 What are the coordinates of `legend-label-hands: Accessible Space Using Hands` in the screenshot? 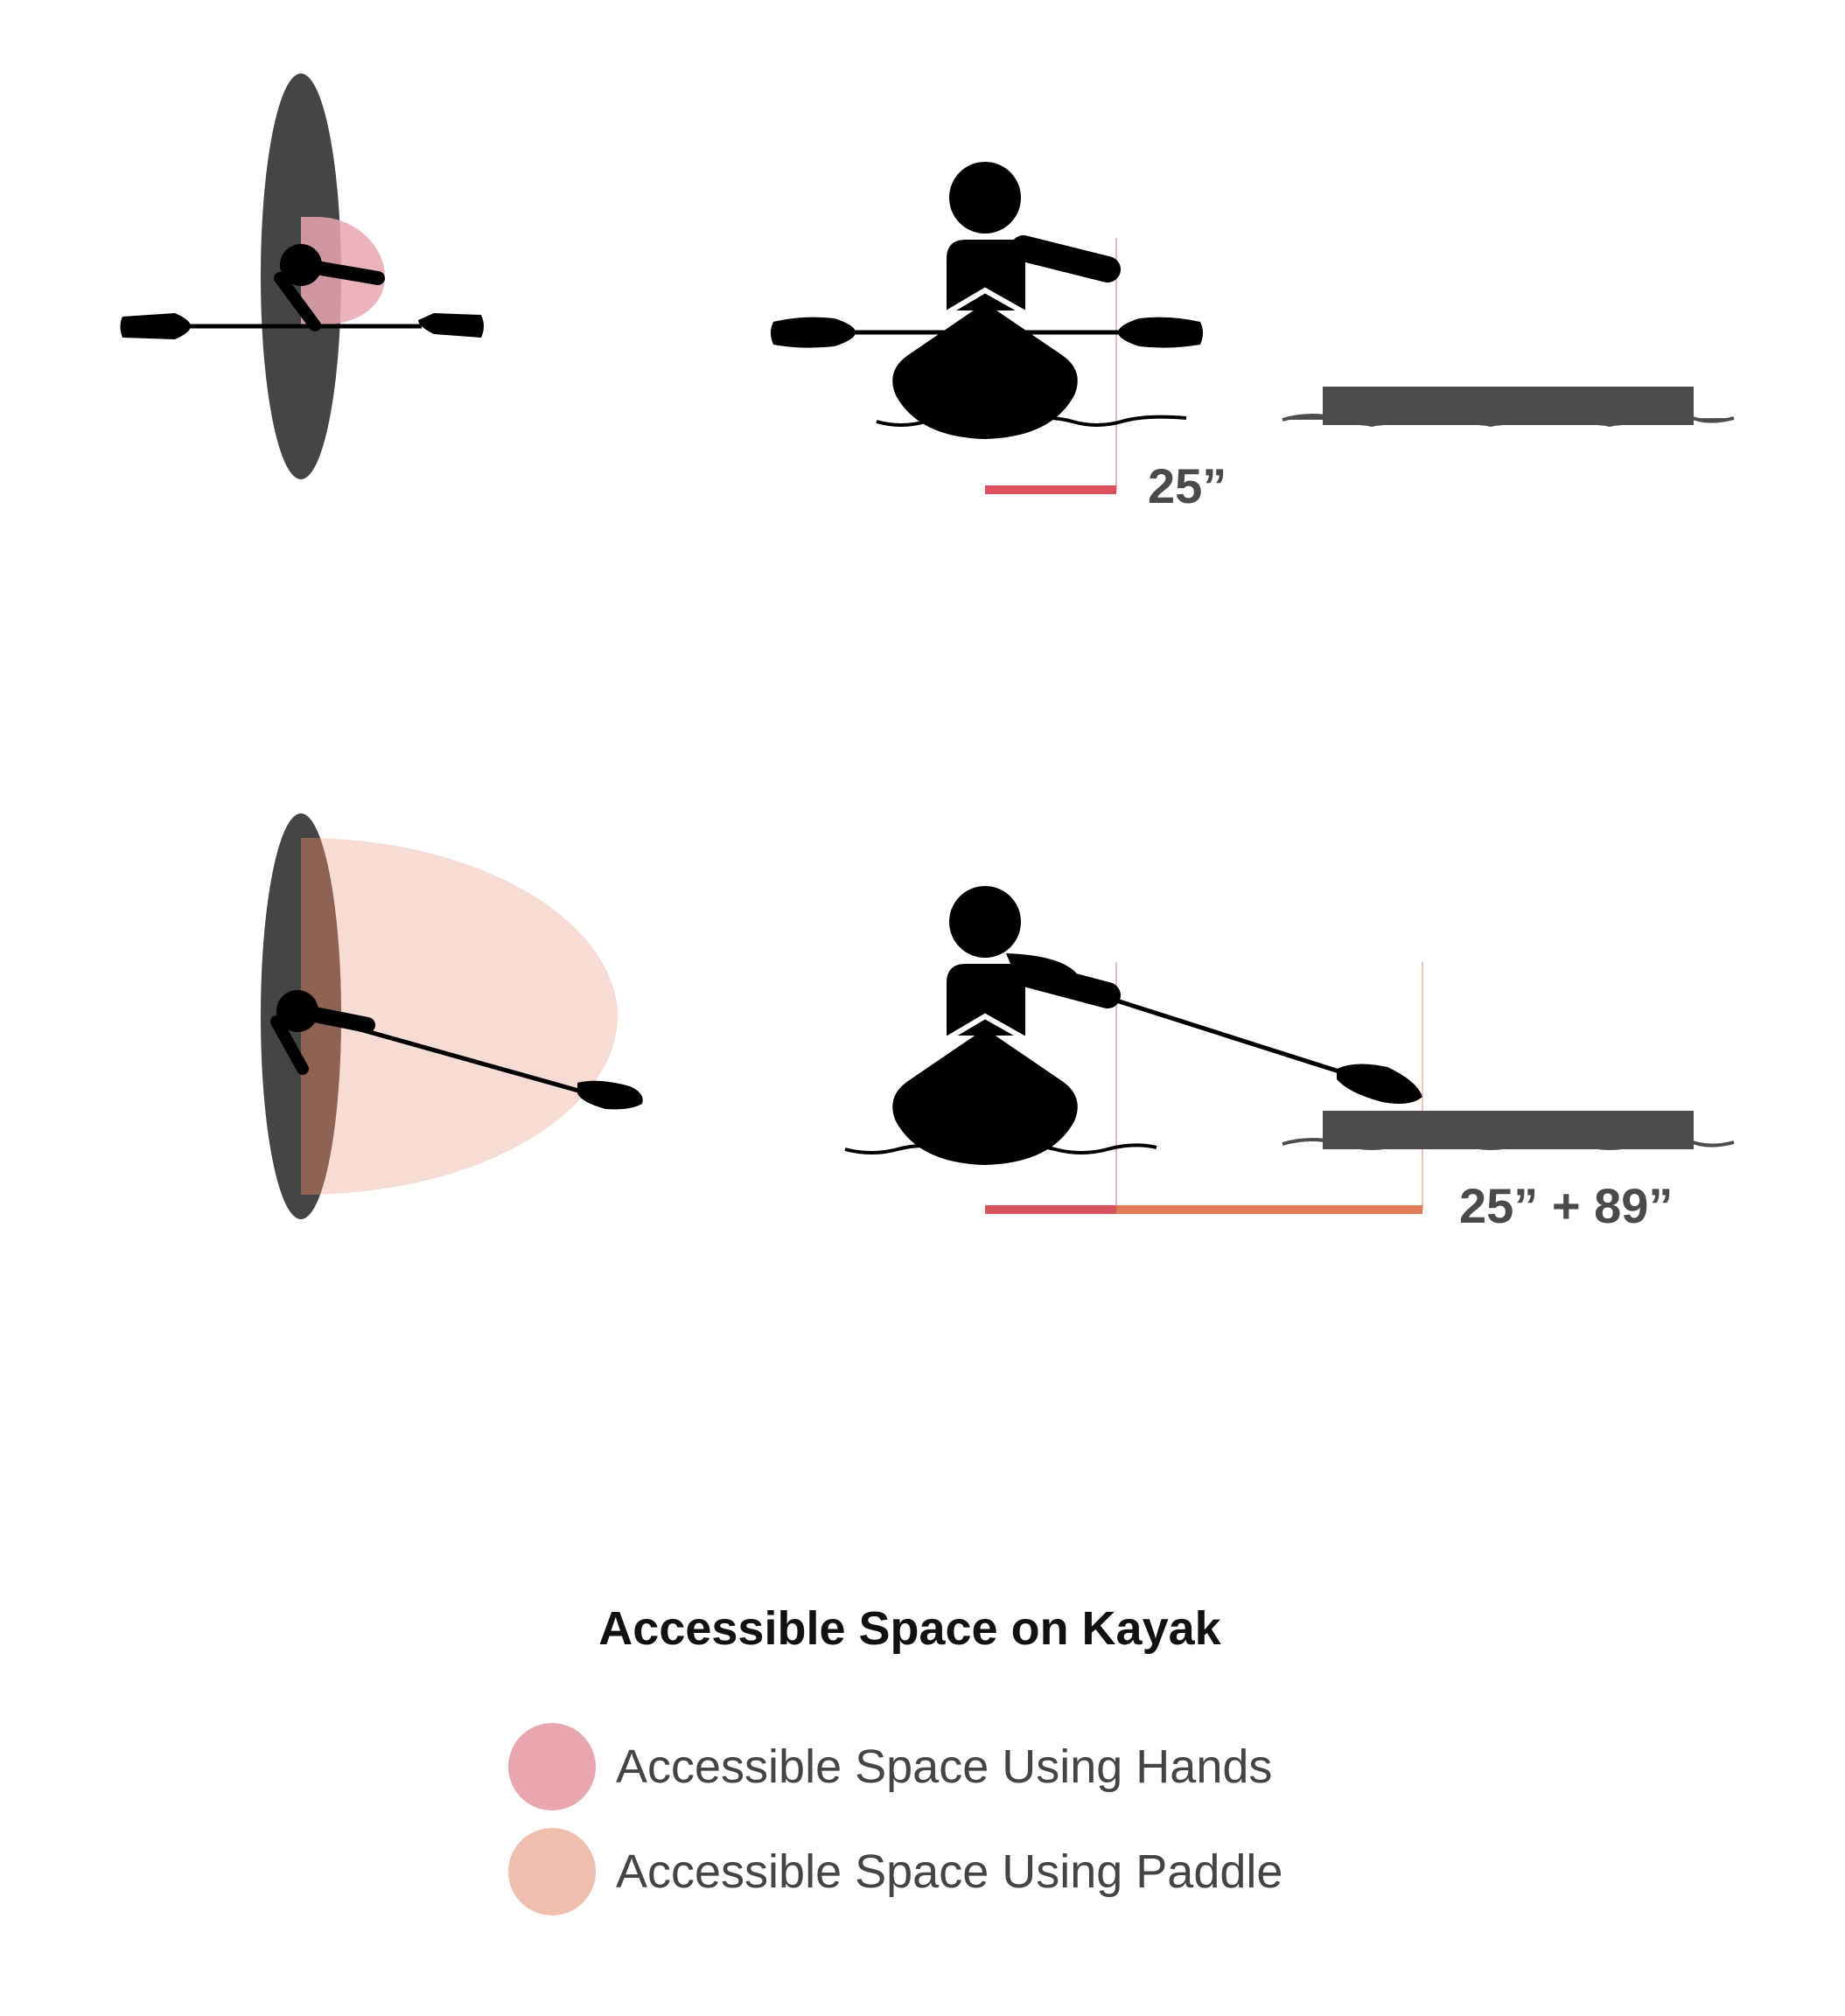 It's located at (944, 1766).